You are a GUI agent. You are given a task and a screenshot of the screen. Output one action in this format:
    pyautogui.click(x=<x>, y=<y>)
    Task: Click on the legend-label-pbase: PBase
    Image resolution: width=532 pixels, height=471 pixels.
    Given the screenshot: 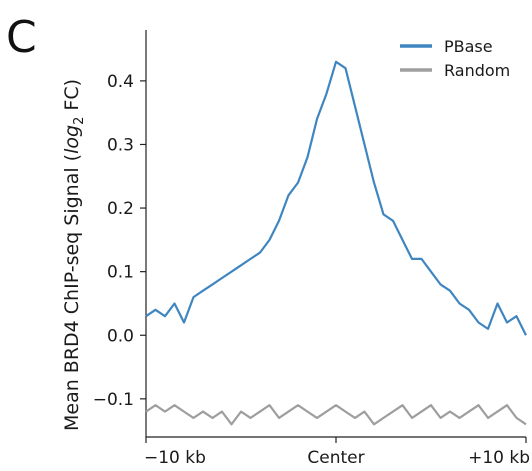 What is the action you would take?
    pyautogui.click(x=468, y=46)
    